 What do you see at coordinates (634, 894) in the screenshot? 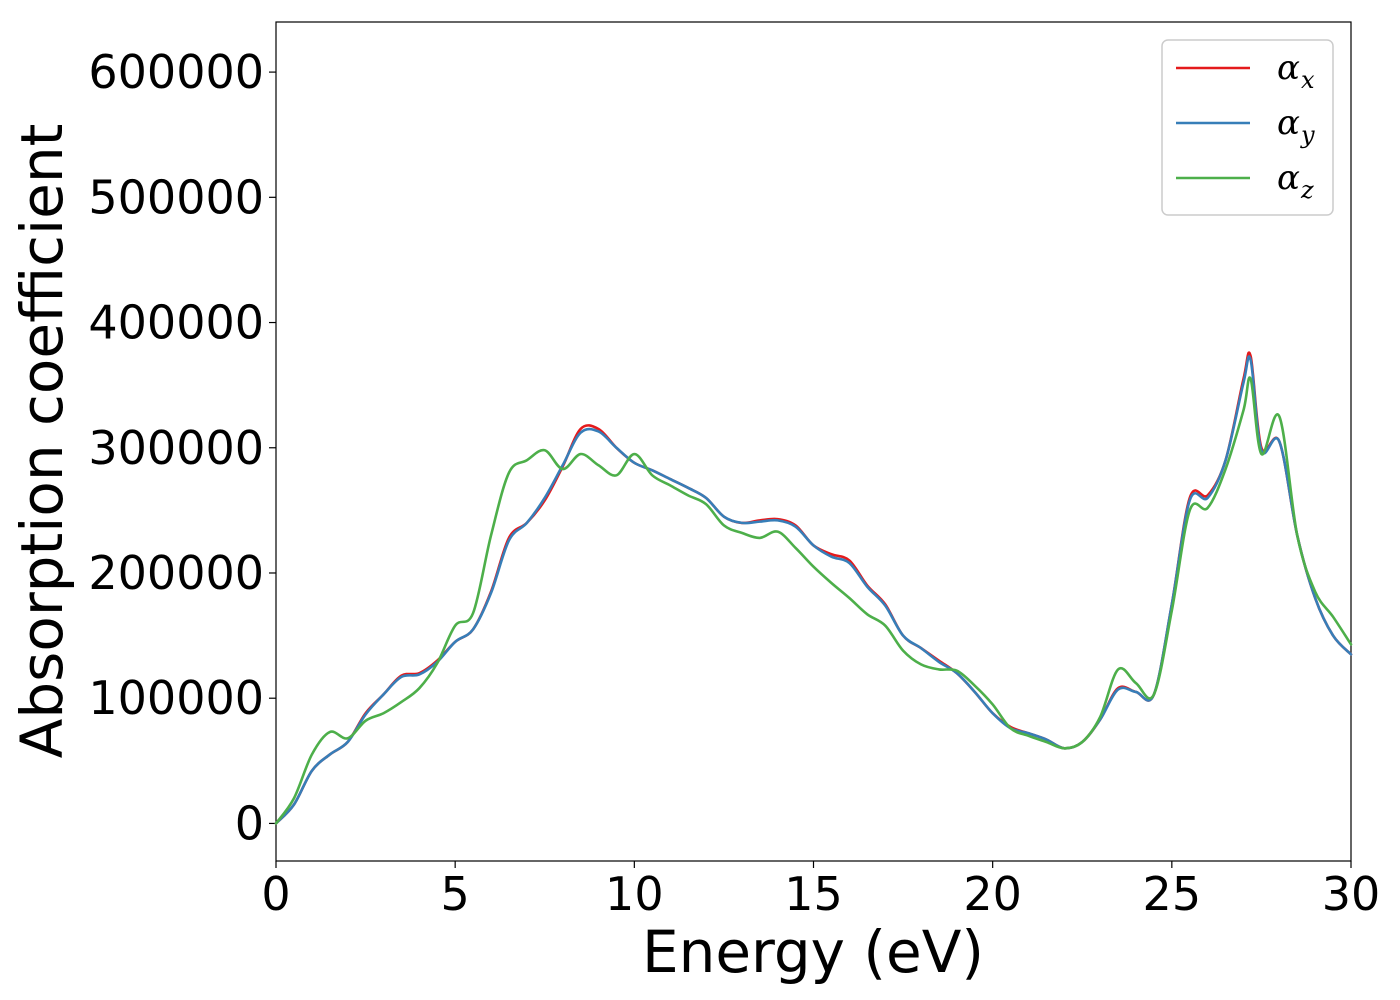
I see `x-tick-label: 10` at bounding box center [634, 894].